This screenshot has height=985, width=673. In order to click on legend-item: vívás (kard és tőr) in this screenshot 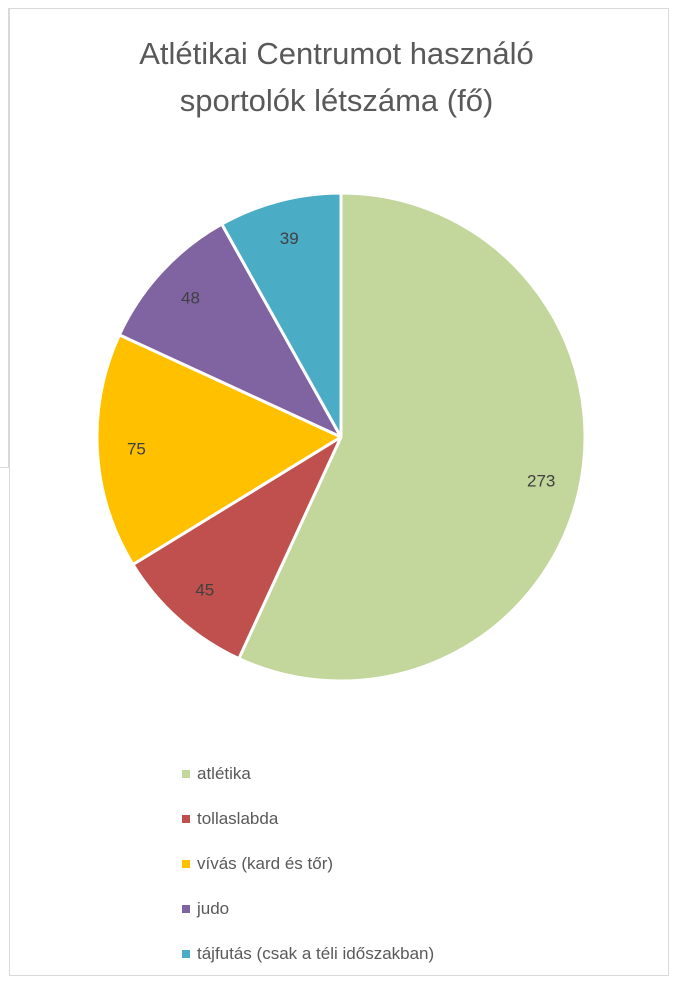, I will do `click(308, 864)`.